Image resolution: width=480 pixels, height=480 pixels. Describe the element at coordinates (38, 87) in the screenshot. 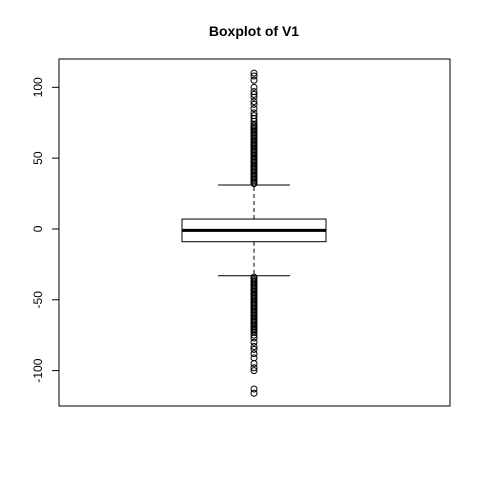

I see `y-tick-label: 100` at that location.